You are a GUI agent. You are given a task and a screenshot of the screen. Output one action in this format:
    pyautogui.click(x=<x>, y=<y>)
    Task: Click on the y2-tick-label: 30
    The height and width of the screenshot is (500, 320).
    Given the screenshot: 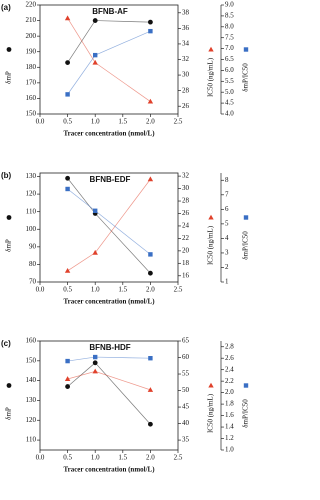 What is the action you would take?
    pyautogui.click(x=186, y=188)
    